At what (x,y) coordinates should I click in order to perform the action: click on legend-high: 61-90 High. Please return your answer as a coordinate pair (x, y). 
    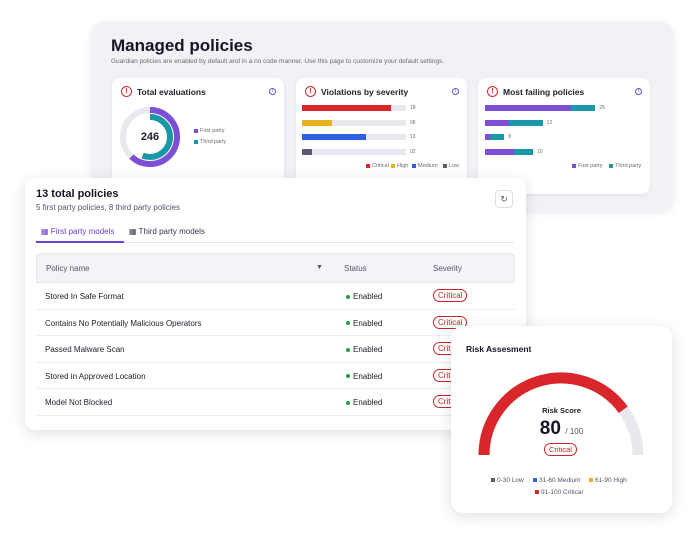
    Looking at the image, I should click on (608, 480).